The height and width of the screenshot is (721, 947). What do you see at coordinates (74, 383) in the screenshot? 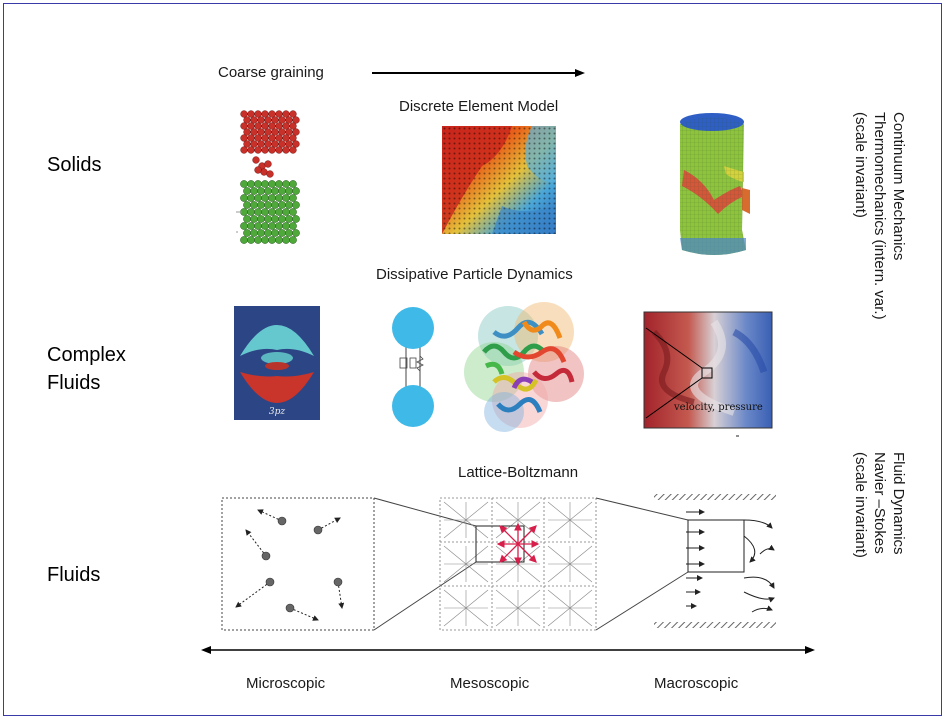
I see `row-label-fluids-2: Fluids` at bounding box center [74, 383].